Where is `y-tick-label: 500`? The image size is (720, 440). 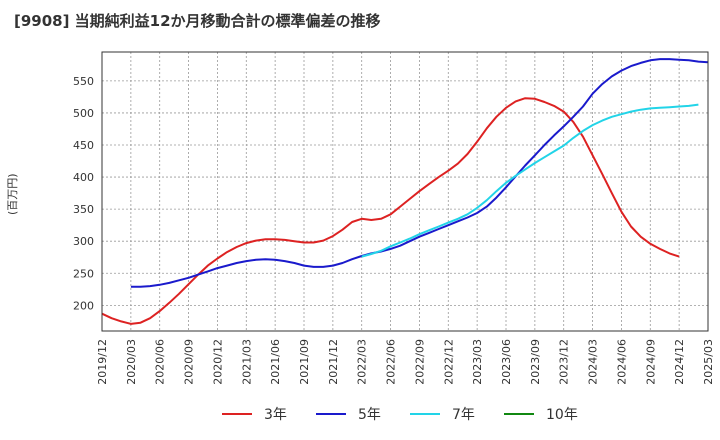 y-tick-label: 500 is located at coordinates (83, 113).